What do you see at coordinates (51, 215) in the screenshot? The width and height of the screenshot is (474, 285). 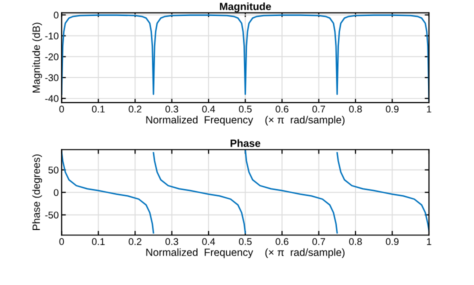 I see `y-tick-label: -50` at bounding box center [51, 215].